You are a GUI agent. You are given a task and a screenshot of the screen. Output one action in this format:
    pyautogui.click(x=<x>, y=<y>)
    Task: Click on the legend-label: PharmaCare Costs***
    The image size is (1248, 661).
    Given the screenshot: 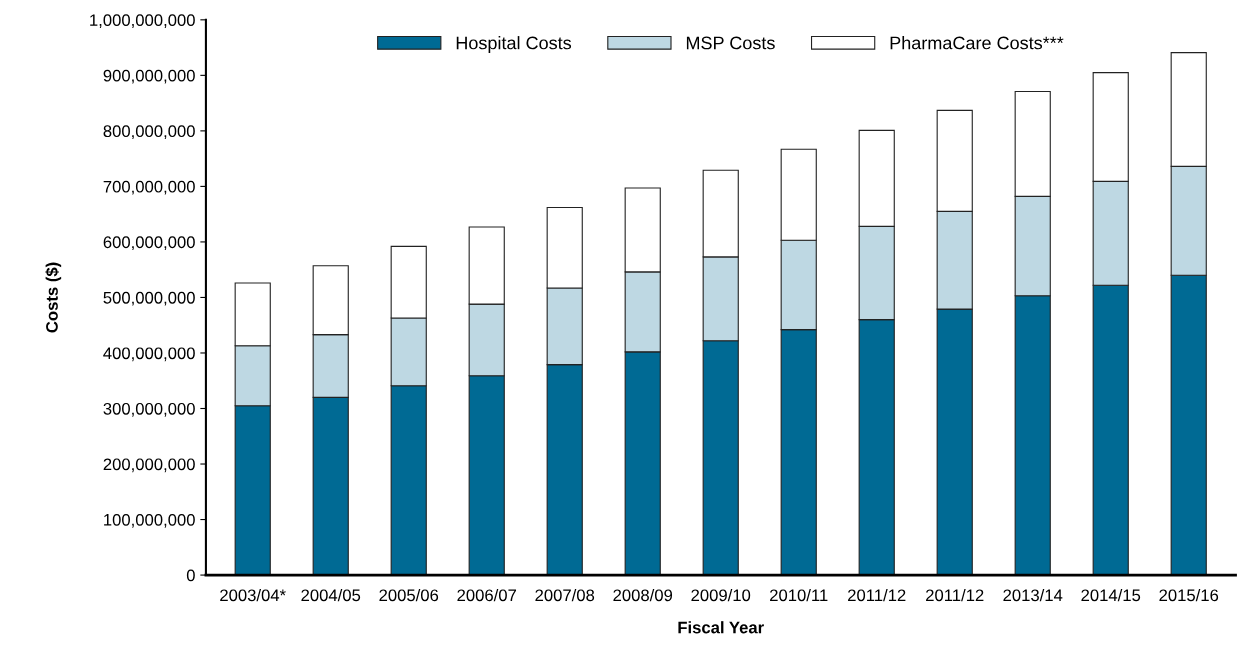 What is the action you would take?
    pyautogui.click(x=977, y=43)
    